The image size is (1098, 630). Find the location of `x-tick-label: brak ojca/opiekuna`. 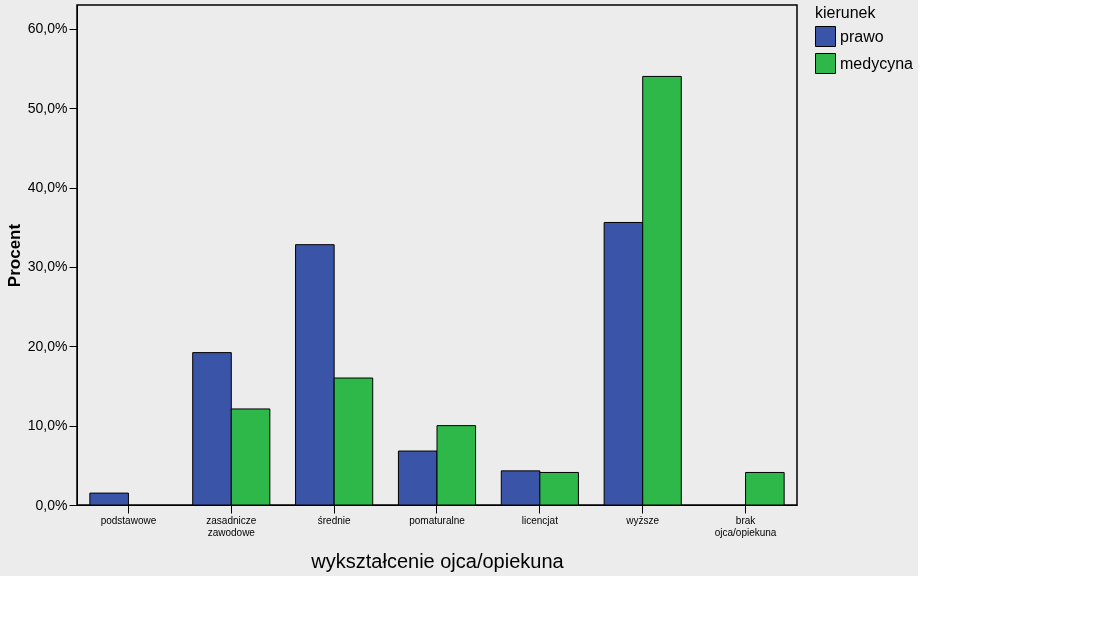

x-tick-label: brak ojca/opiekuna is located at coordinates (745, 526).